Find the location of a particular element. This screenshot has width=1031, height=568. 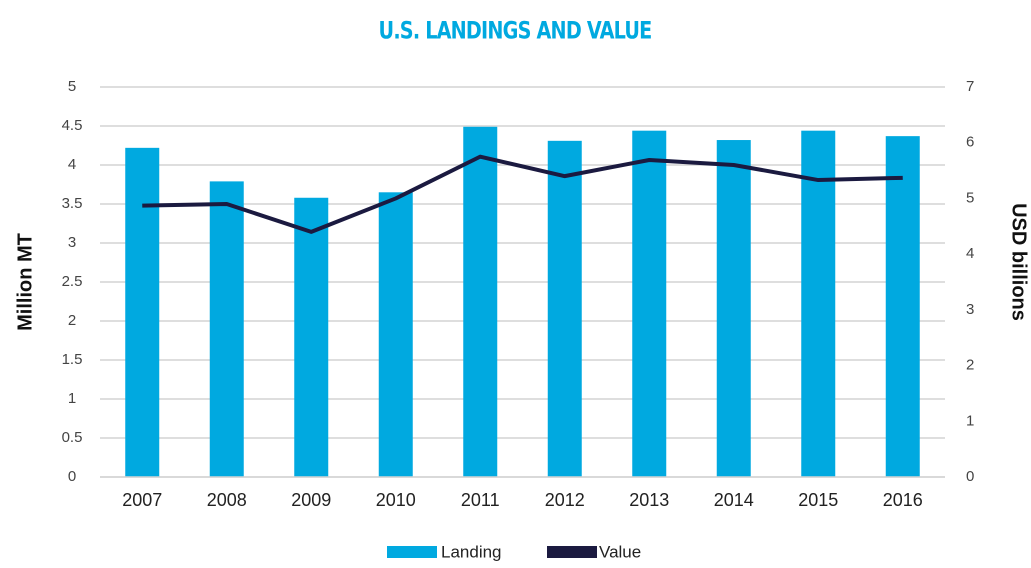

y2-tick-label: 1 is located at coordinates (970, 420).